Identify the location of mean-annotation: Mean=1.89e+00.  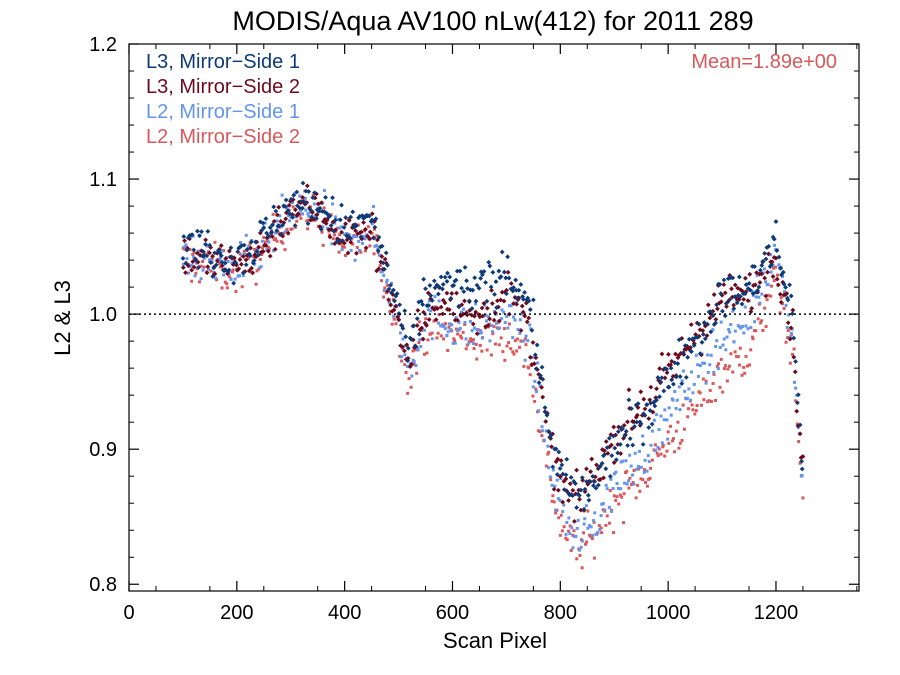
(764, 62).